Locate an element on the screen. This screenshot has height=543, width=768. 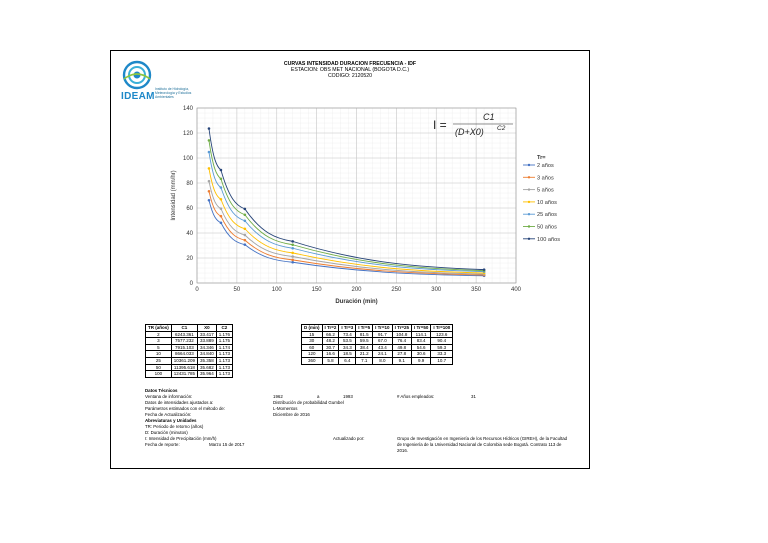
params-row: 10 8664.033 34.840 1.173 is located at coordinates (189, 354).